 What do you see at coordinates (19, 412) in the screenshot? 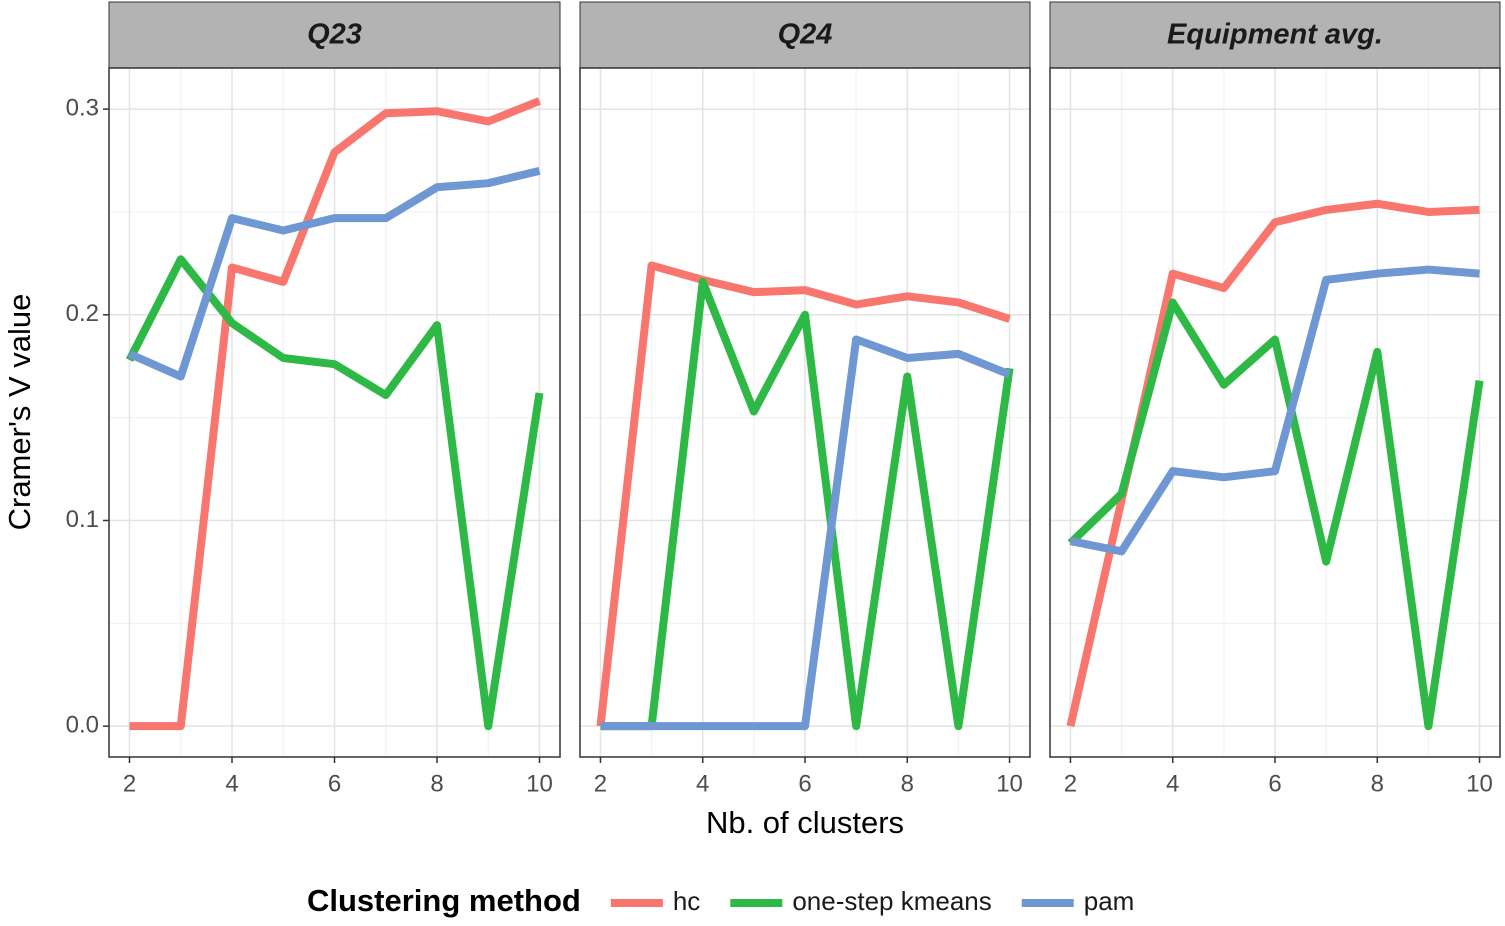
I see `y-axis-title: Cramer's V value` at bounding box center [19, 412].